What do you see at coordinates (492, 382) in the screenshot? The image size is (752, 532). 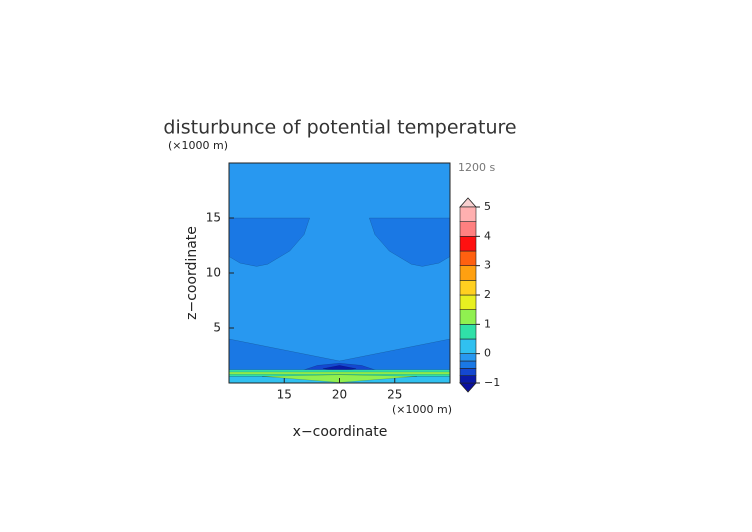 I see `colorbar-tick-label: −1` at bounding box center [492, 382].